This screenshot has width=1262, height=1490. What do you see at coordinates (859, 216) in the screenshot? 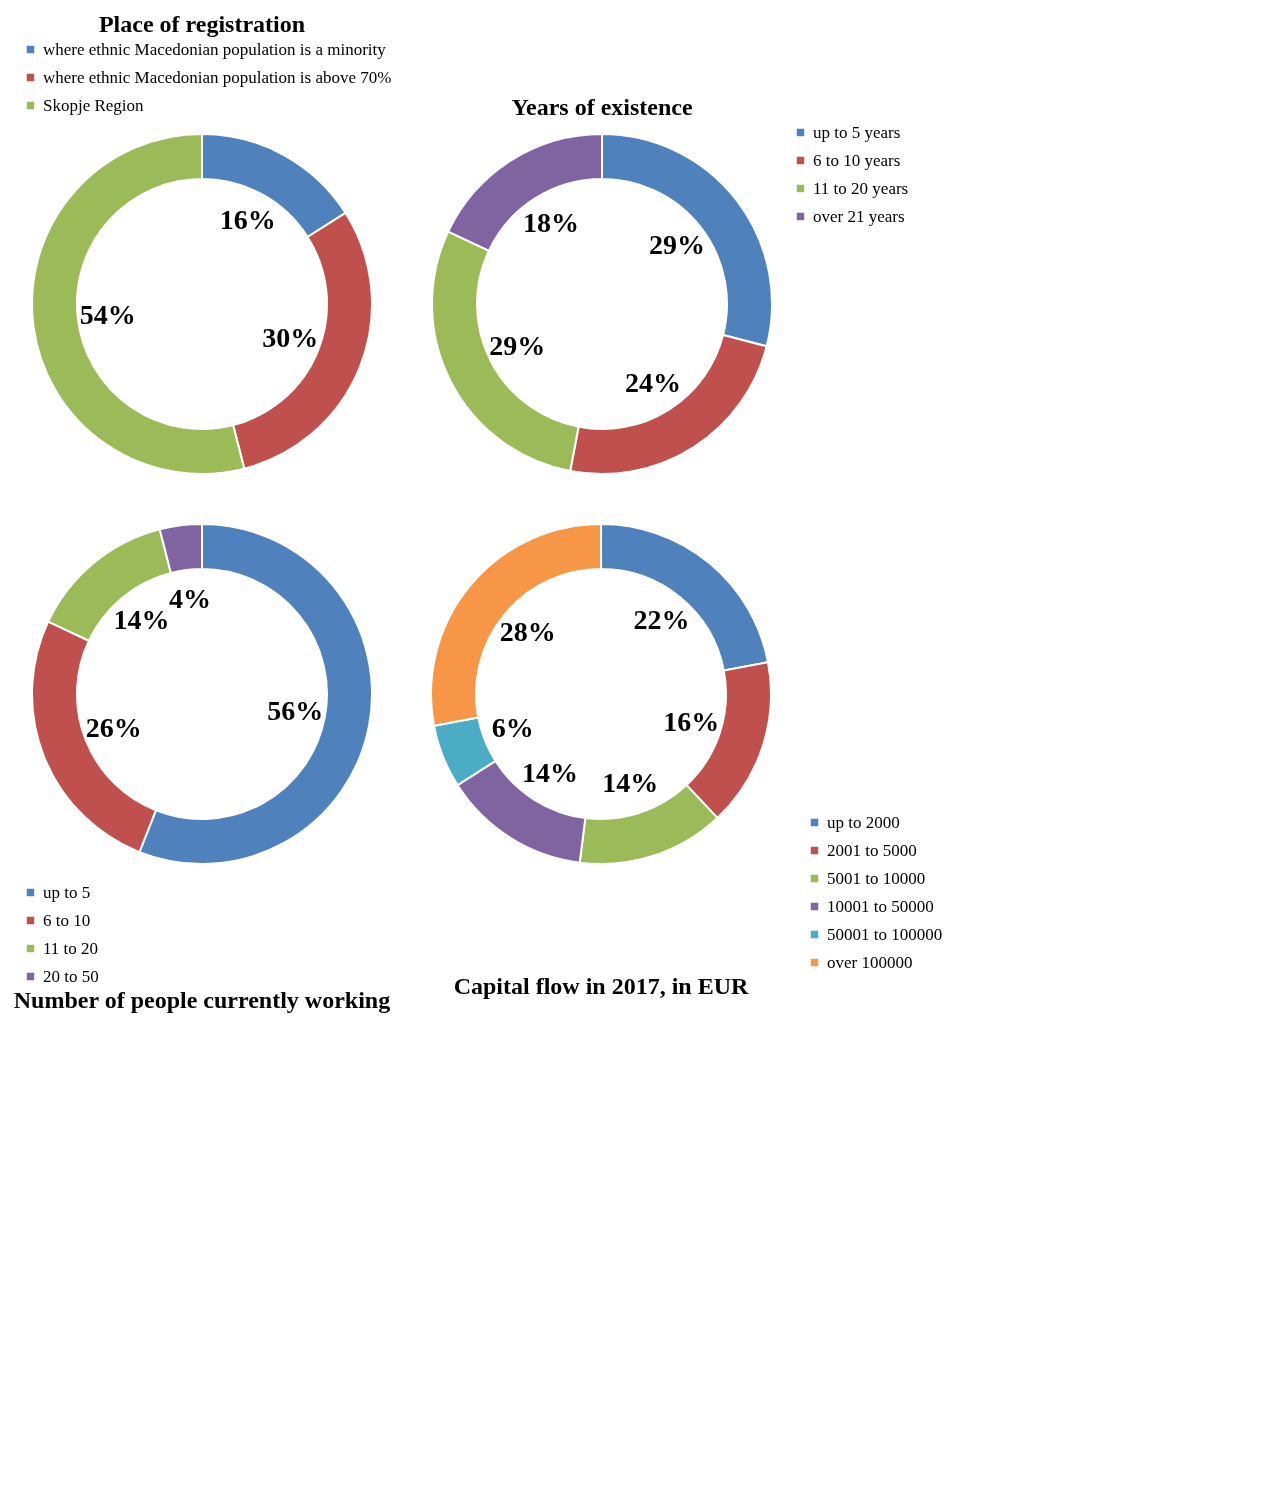
I see `legend-label: over 21 years` at bounding box center [859, 216].